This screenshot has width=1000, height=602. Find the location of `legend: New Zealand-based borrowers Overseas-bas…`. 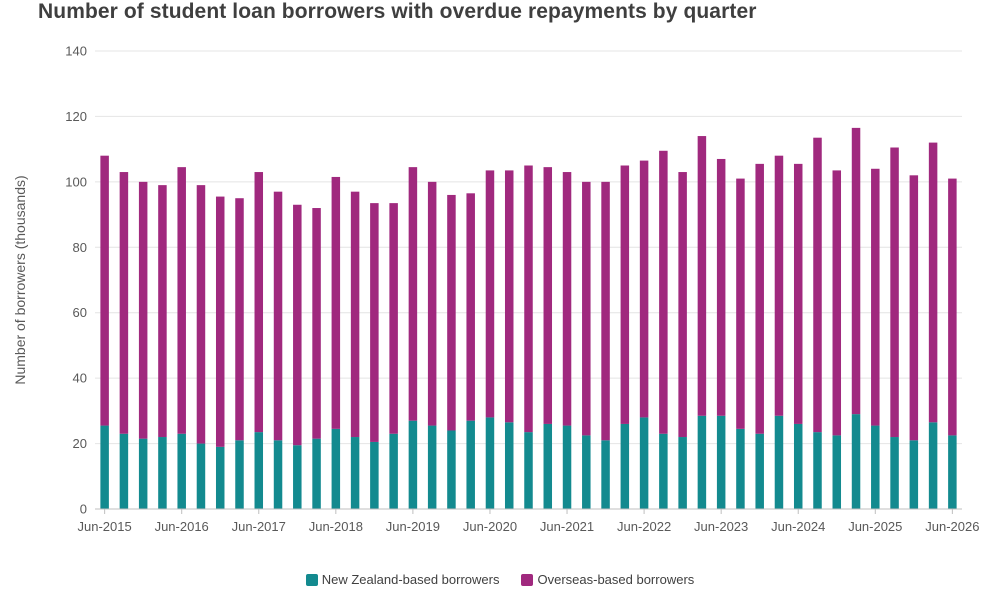

legend: New Zealand-based borrowers Overseas-bas… is located at coordinates (500, 579).